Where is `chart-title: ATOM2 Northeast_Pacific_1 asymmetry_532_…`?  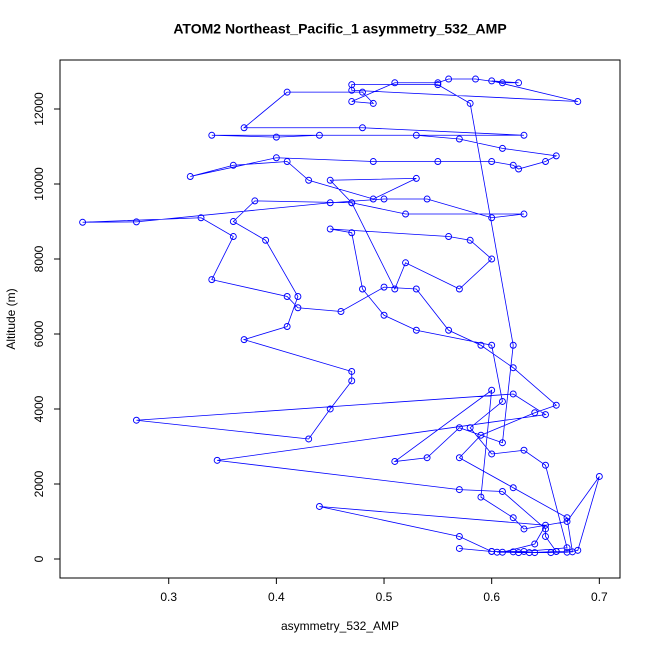
chart-title: ATOM2 Northeast_Pacific_1 asymmetry_532_… is located at coordinates (339, 29).